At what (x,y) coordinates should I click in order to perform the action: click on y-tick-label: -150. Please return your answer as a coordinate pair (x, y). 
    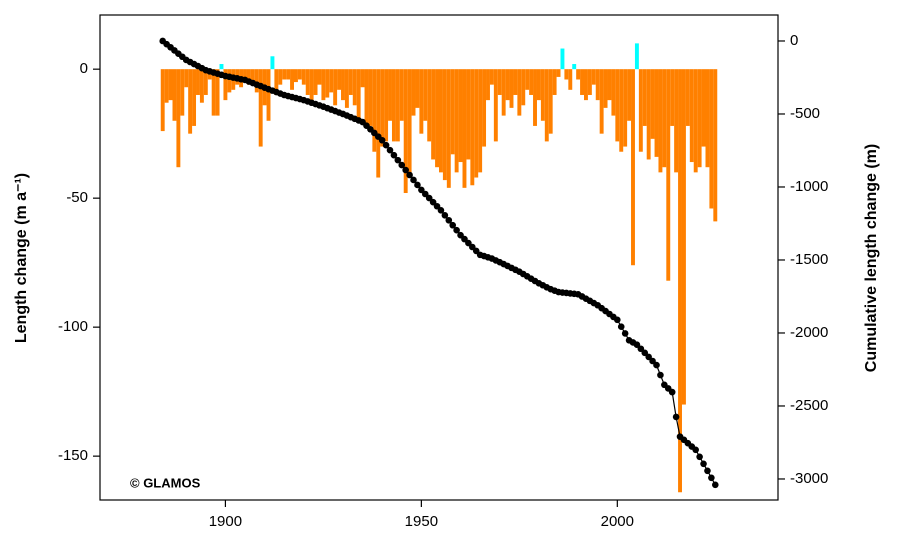
    Looking at the image, I should click on (73, 455).